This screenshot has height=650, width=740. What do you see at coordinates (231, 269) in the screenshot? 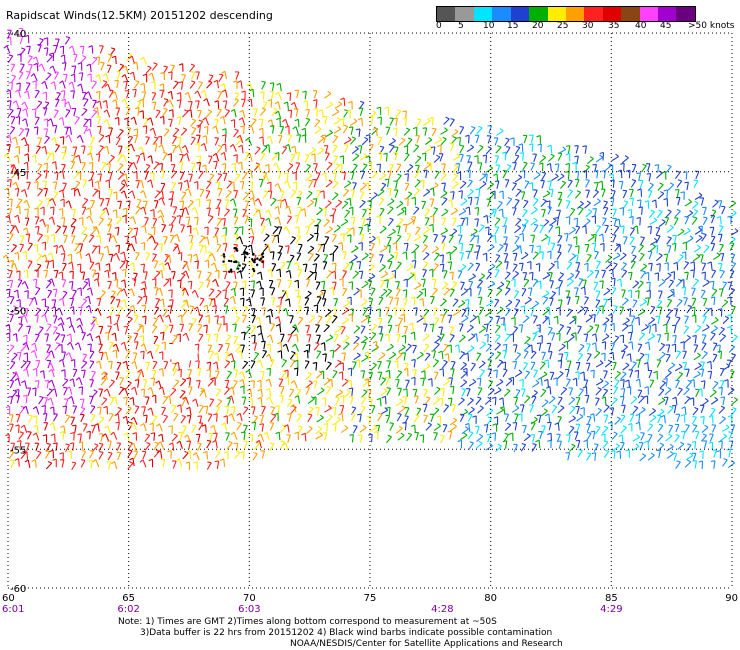
I see `land-speckle` at bounding box center [231, 269].